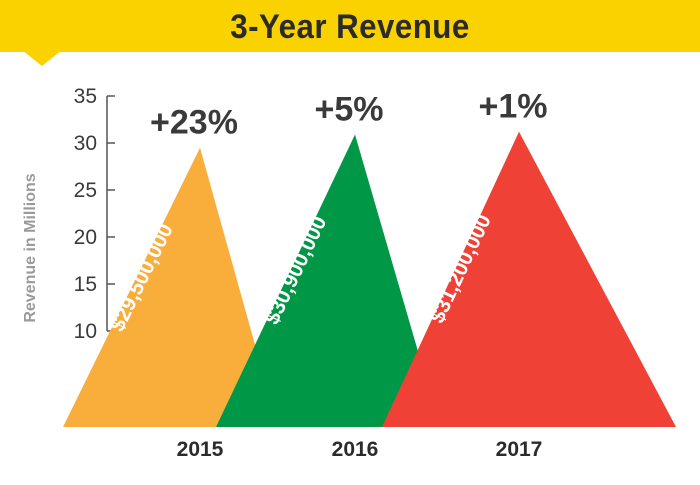  What do you see at coordinates (355, 449) in the screenshot?
I see `category-label-2016: 2016` at bounding box center [355, 449].